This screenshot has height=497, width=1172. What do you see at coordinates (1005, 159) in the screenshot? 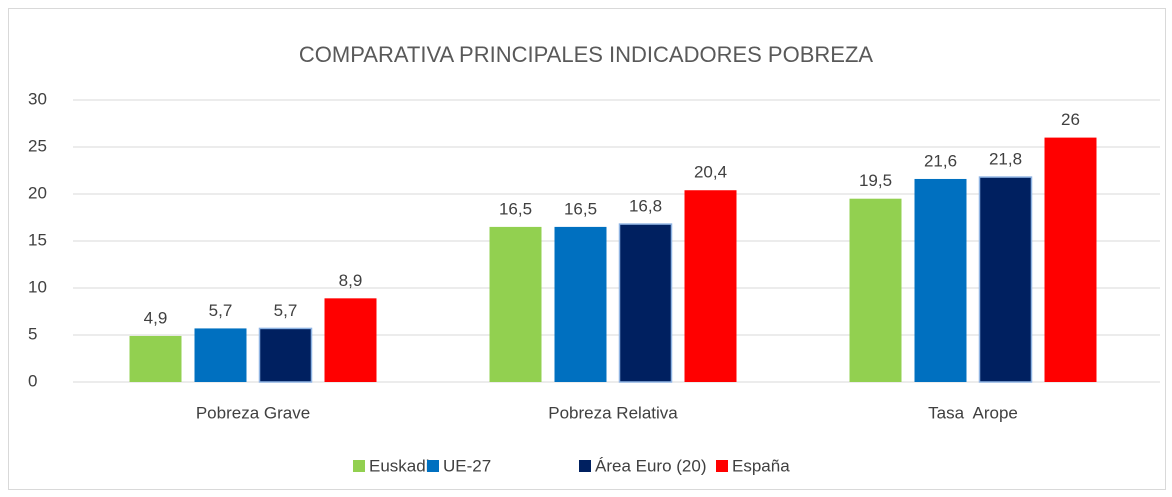
I see `data-label: 21,8` at bounding box center [1005, 159].